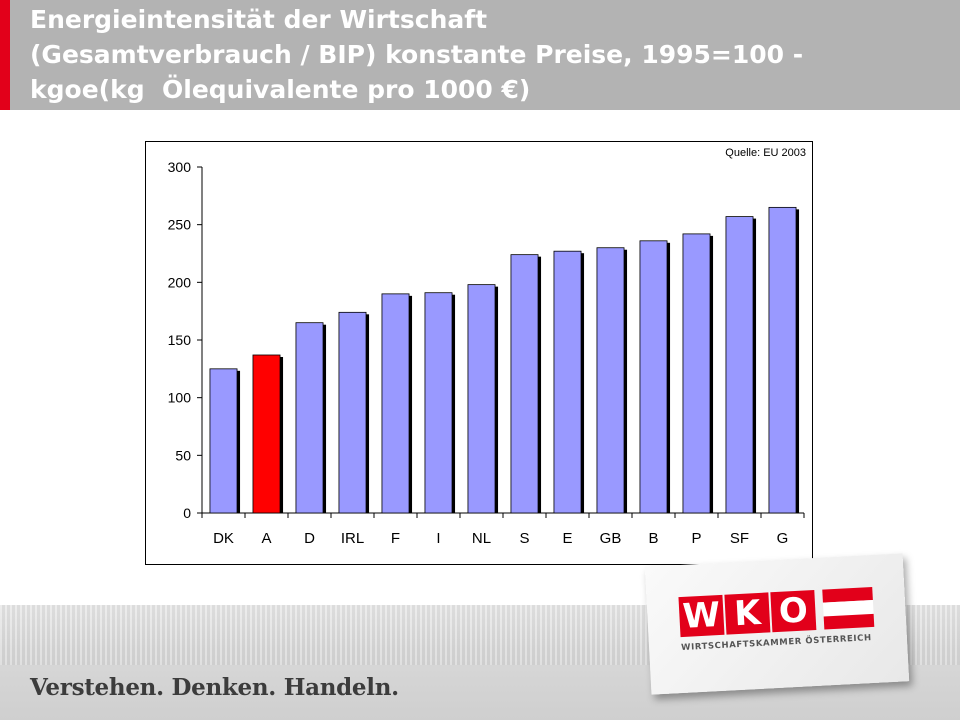 The image size is (960, 720). What do you see at coordinates (180, 282) in the screenshot?
I see `y-tick-label: 200` at bounding box center [180, 282].